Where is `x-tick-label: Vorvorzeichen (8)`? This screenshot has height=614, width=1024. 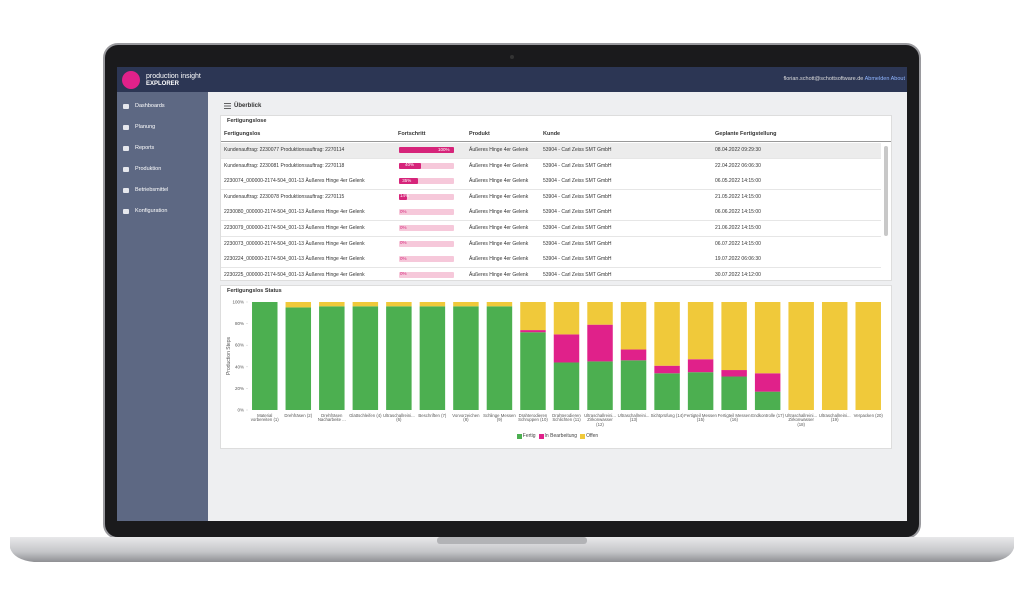
x-tick-label: Vorvorzeichen (8) is located at coordinates (466, 418).